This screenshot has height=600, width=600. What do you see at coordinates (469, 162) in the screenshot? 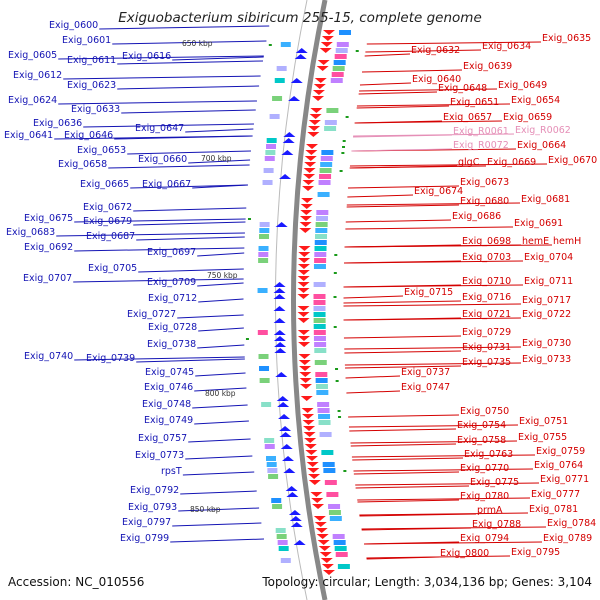
I see `gene-label: glgC` at bounding box center [469, 162].